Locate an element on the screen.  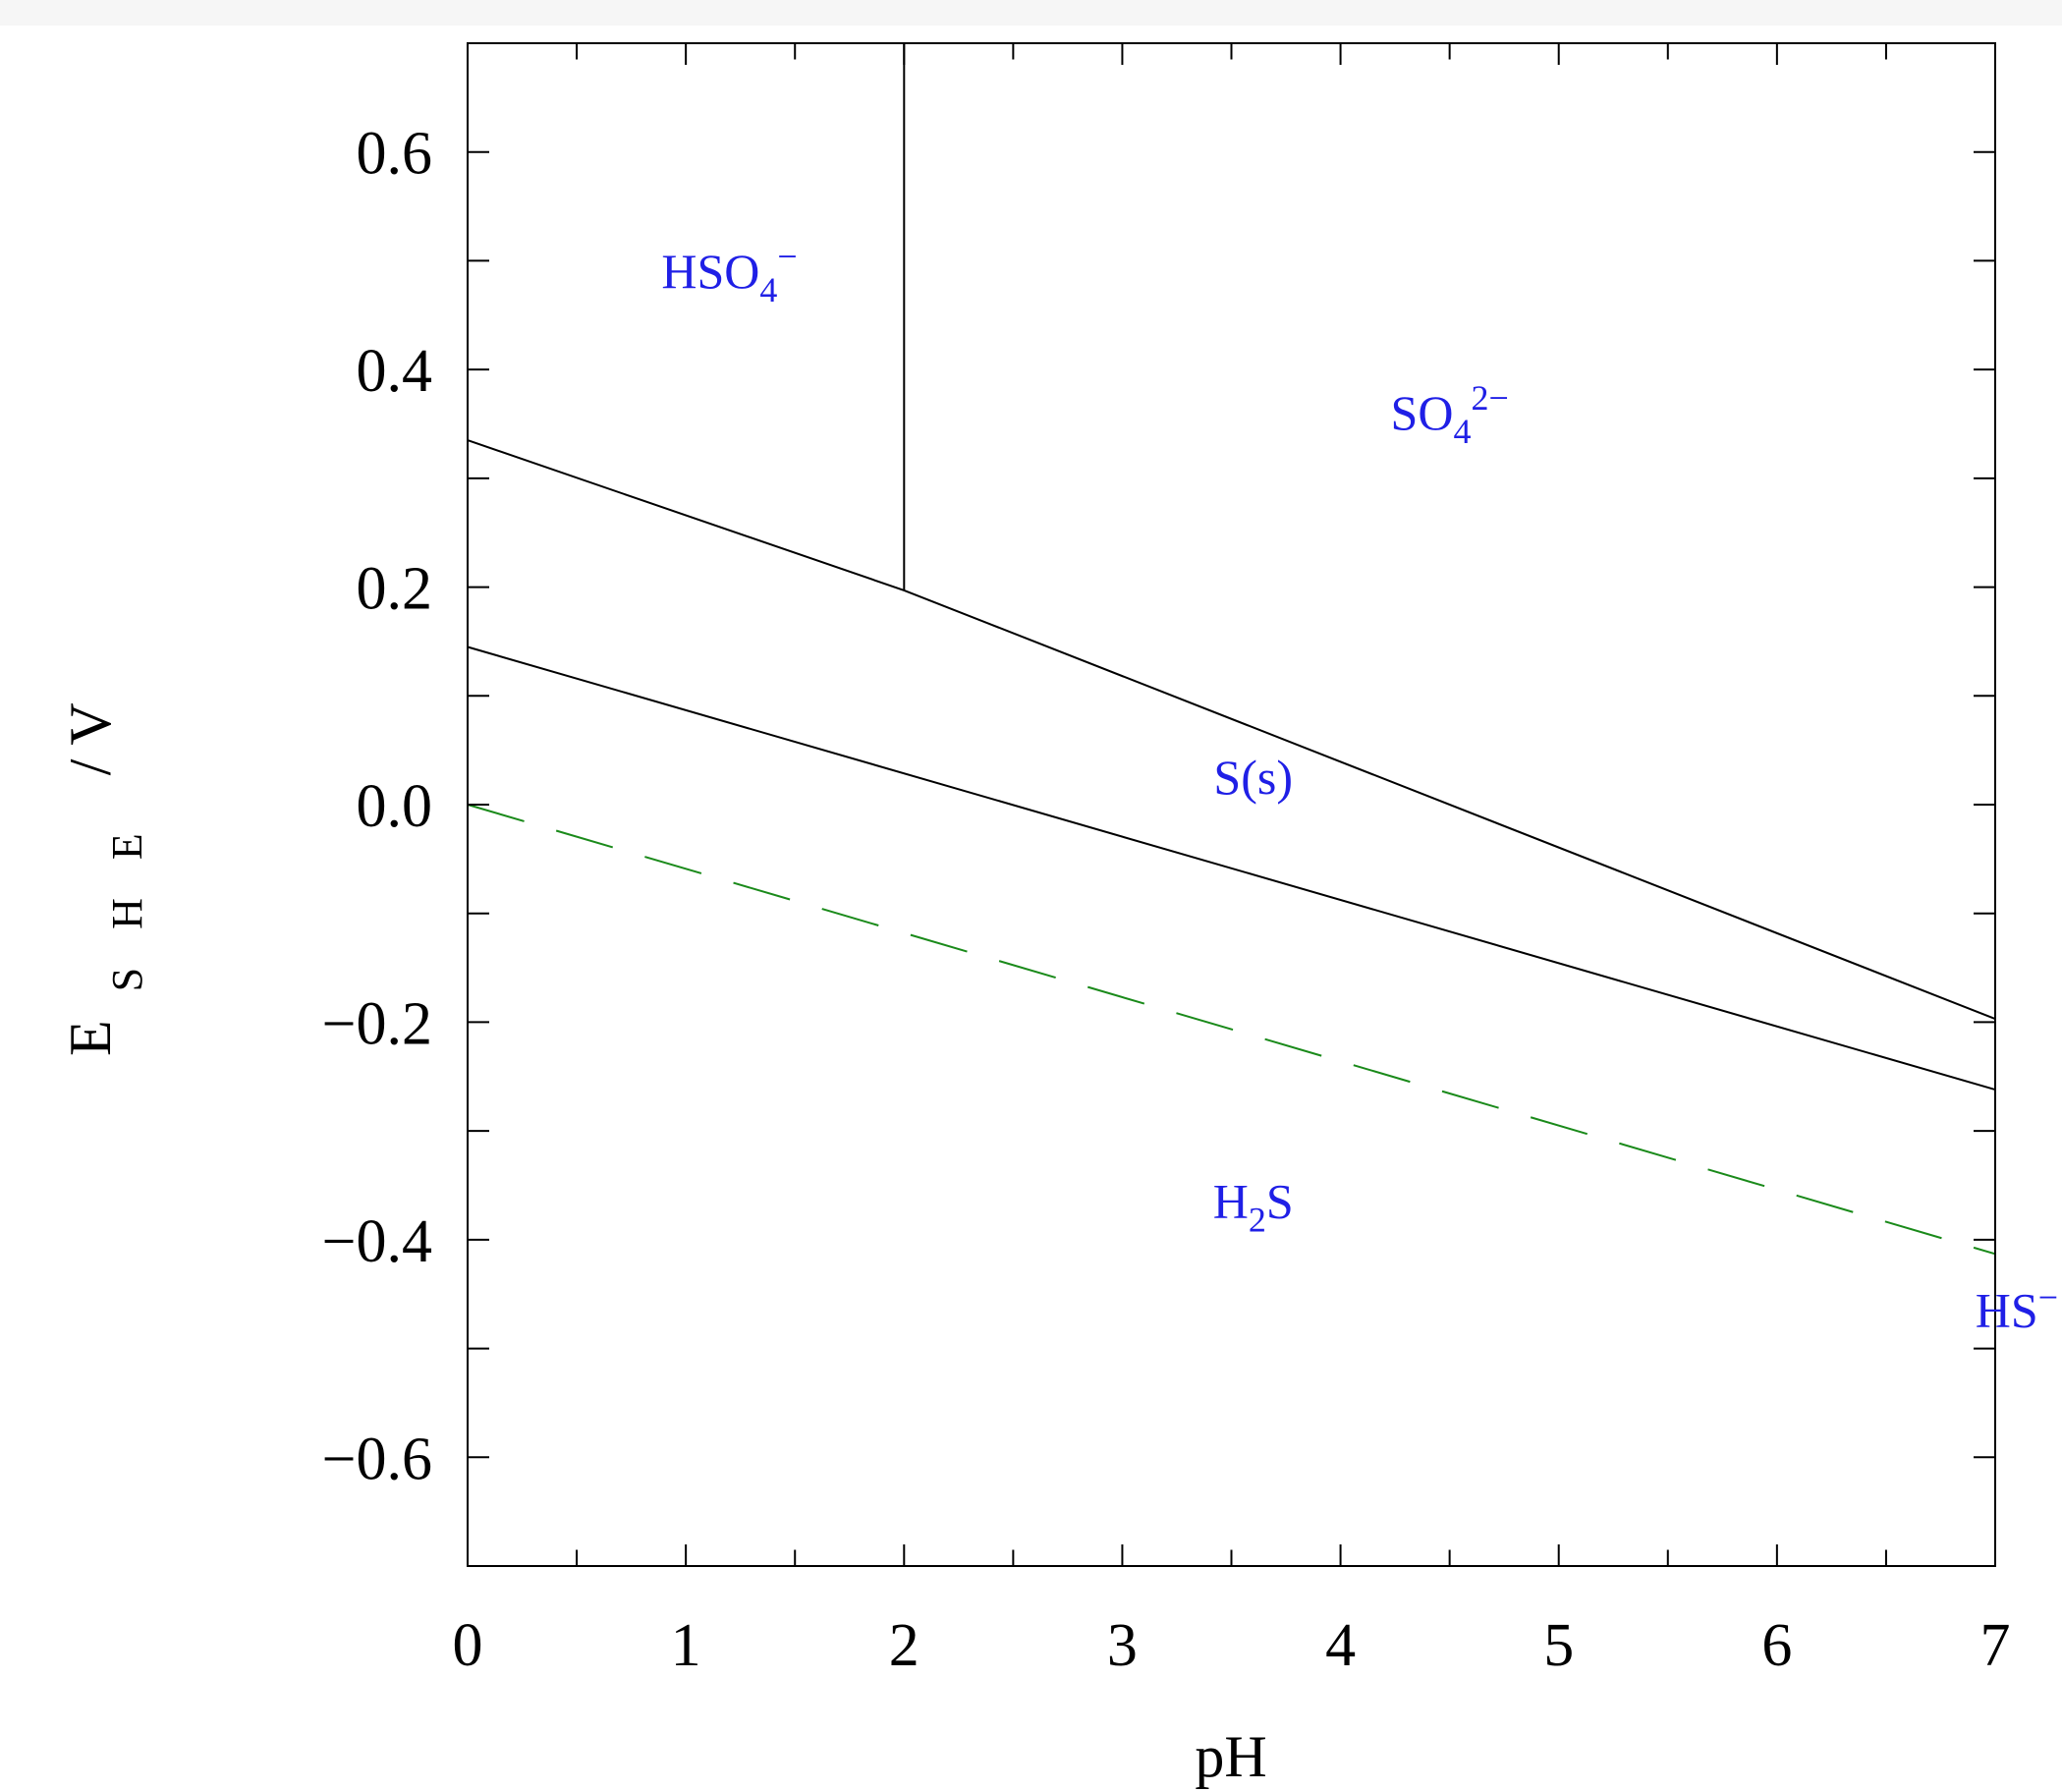
x-tick-label: 1 is located at coordinates (686, 1645).